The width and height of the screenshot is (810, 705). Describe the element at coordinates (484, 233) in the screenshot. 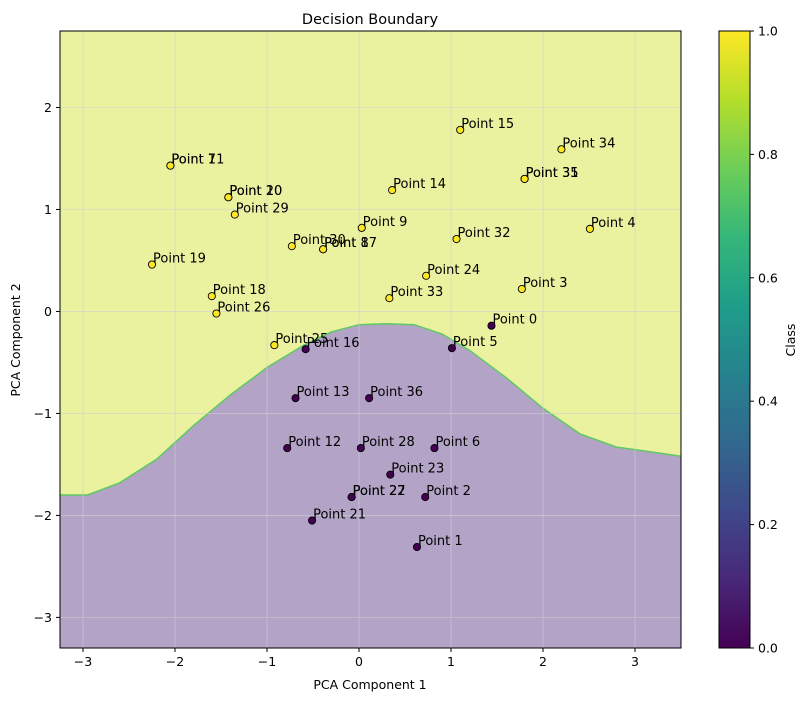

I see `point-label: Point 32` at that location.